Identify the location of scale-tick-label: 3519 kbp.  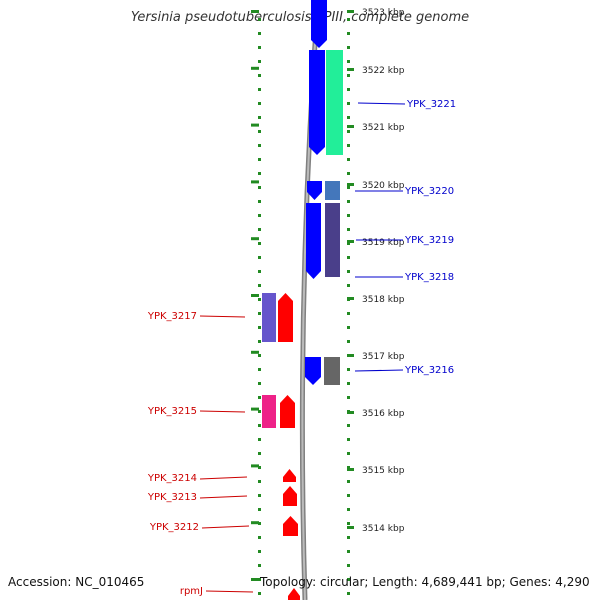
(383, 243).